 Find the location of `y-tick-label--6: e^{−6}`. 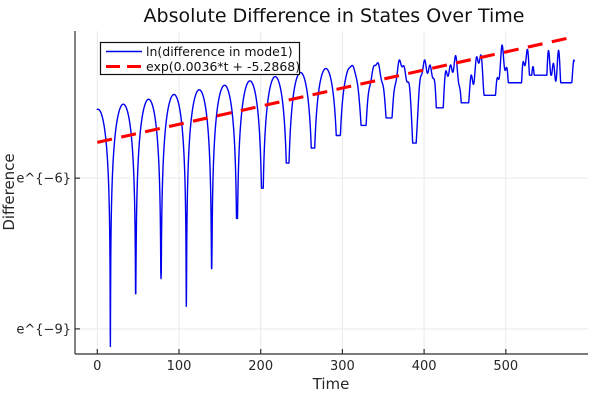

y-tick-label--6: e^{−6} is located at coordinates (43, 179).